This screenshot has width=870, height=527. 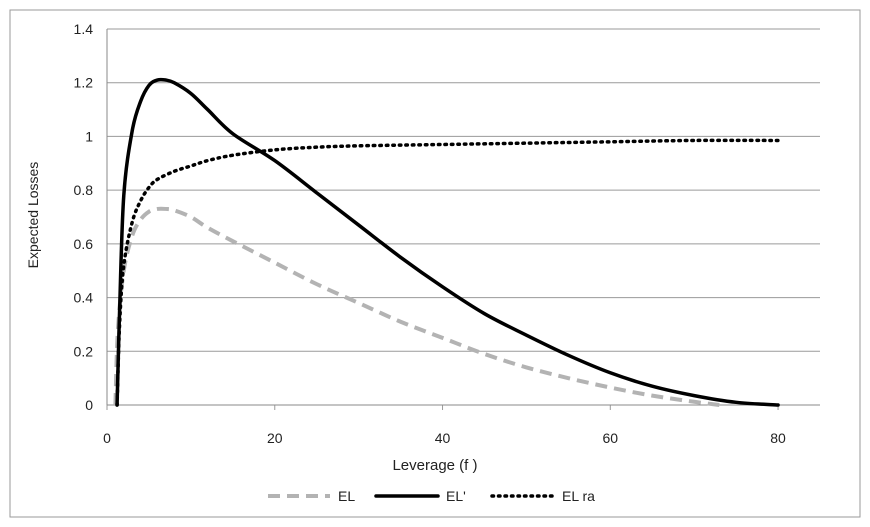 What do you see at coordinates (89, 136) in the screenshot?
I see `y-tick-label: 1` at bounding box center [89, 136].